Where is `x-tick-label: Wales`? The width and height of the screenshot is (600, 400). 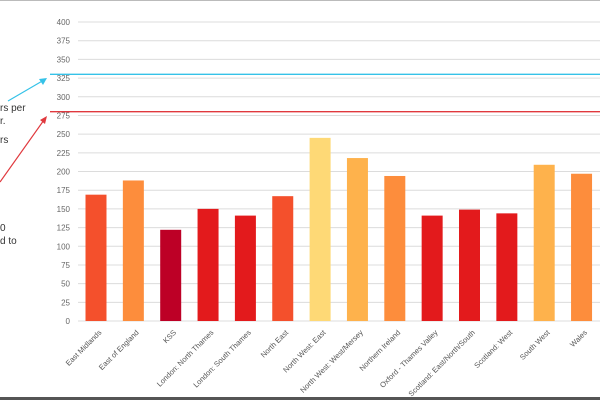
x-tick-label: Wales is located at coordinates (578, 338).